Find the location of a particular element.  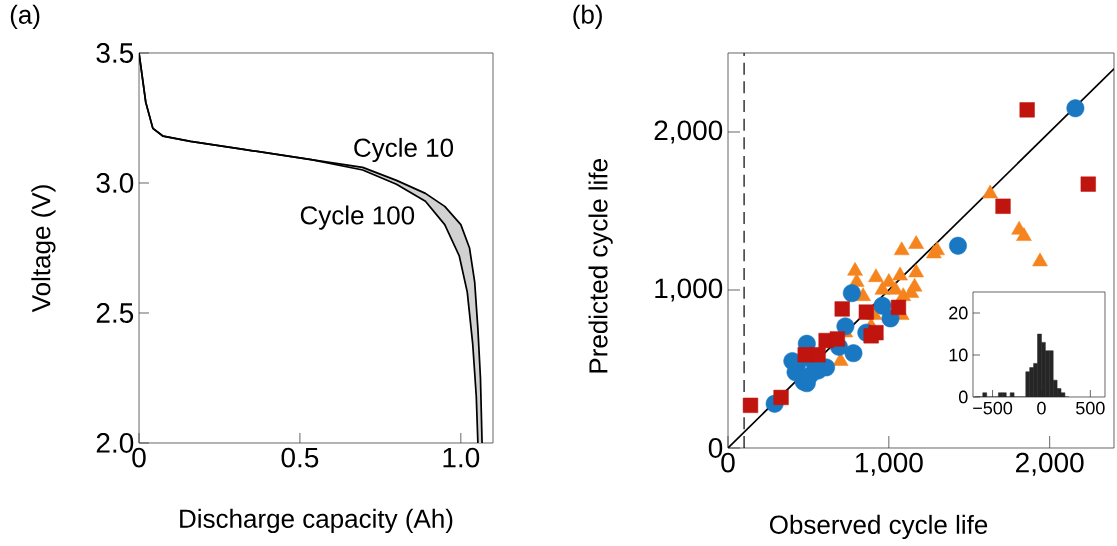

y-axis-title: Predicted cycle life is located at coordinates (600, 266).